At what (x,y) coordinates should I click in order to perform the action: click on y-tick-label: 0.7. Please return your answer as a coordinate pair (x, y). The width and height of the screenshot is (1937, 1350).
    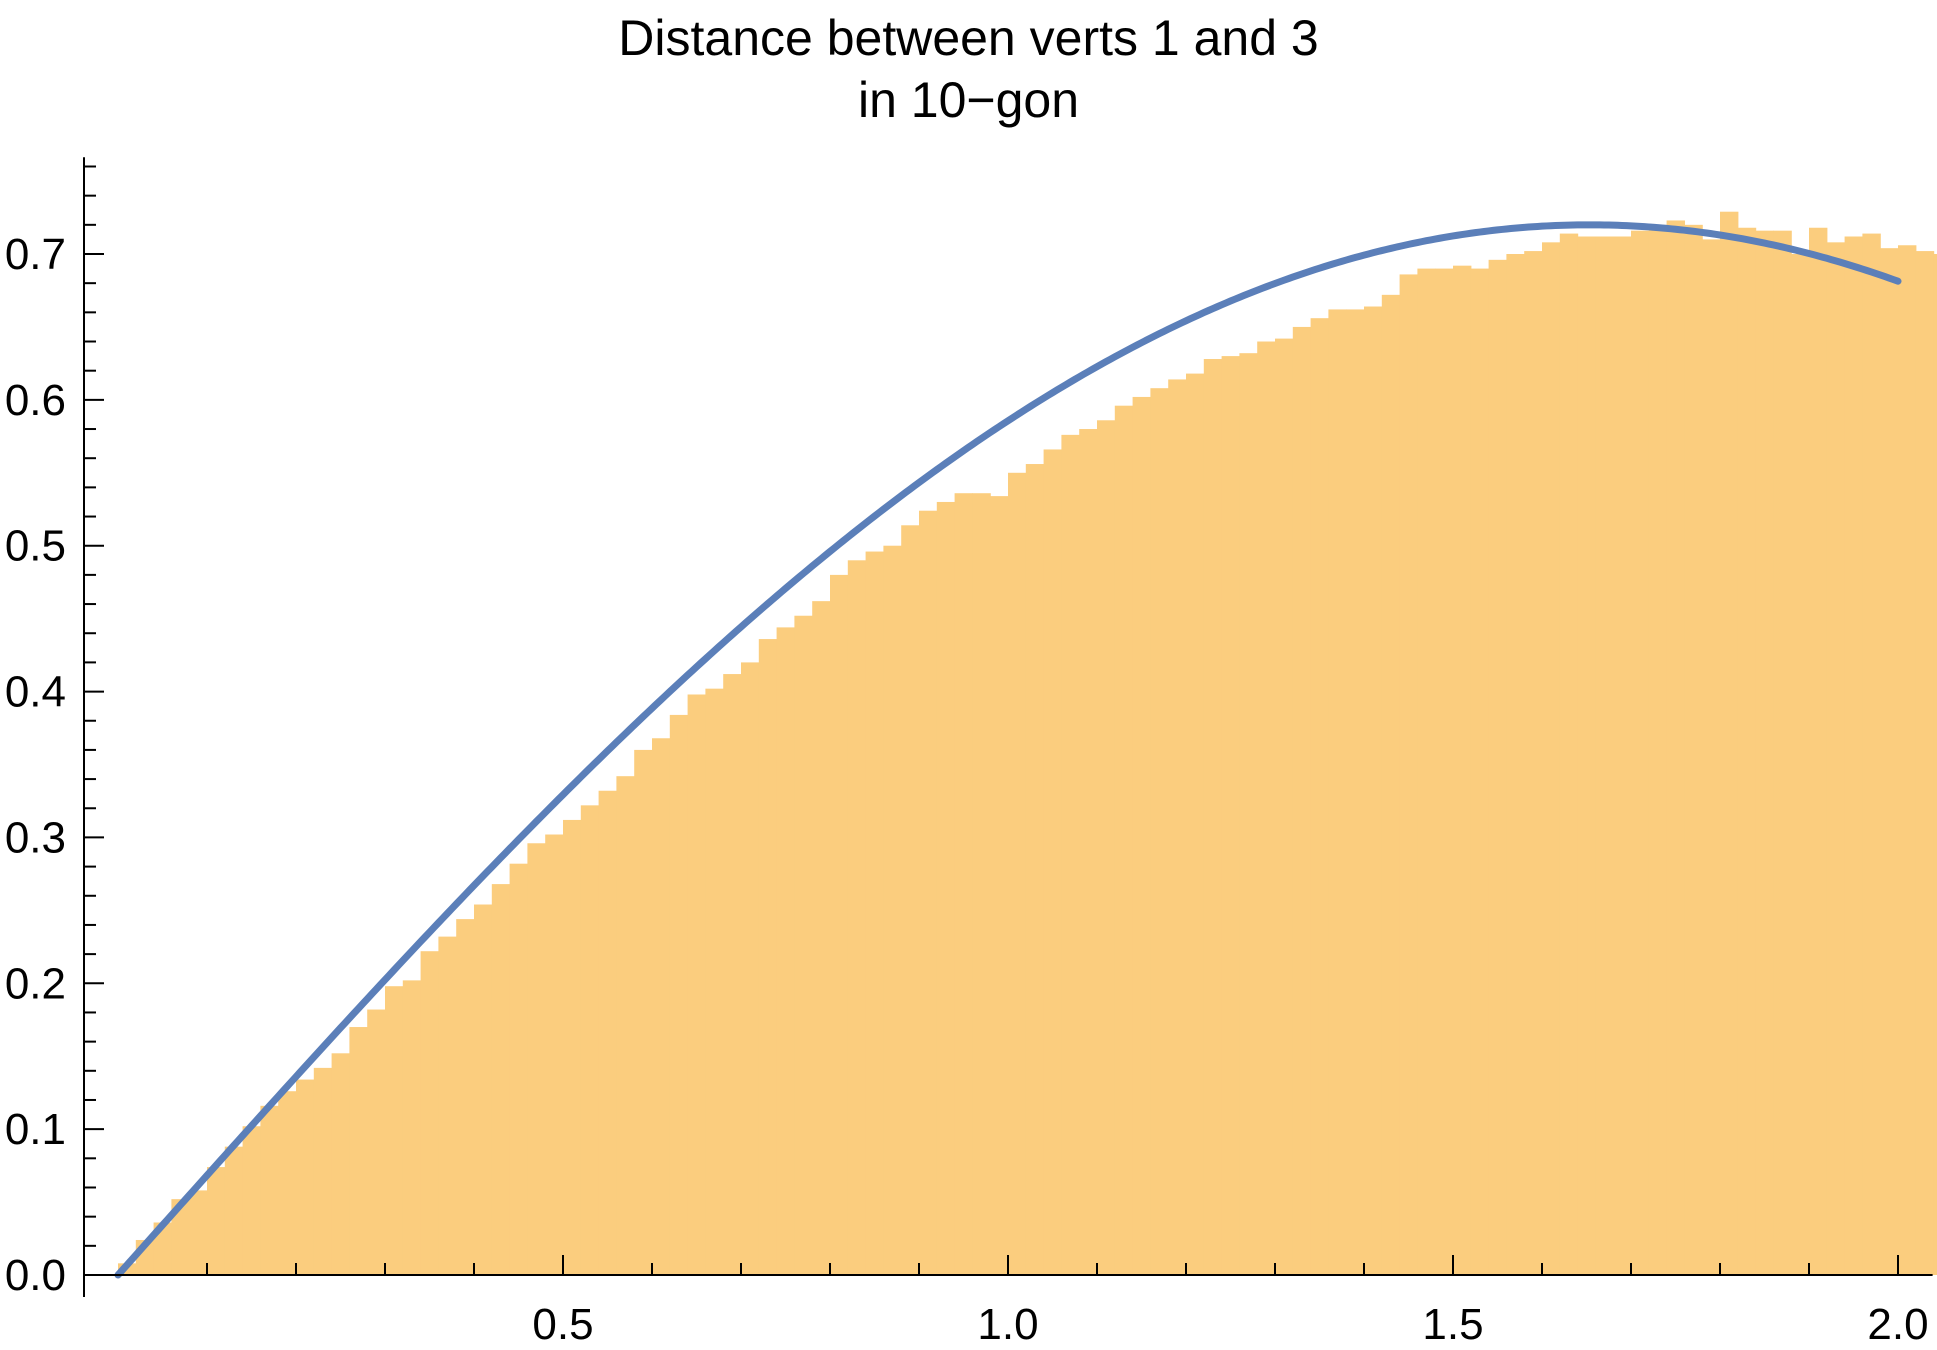
    Looking at the image, I should click on (35, 254).